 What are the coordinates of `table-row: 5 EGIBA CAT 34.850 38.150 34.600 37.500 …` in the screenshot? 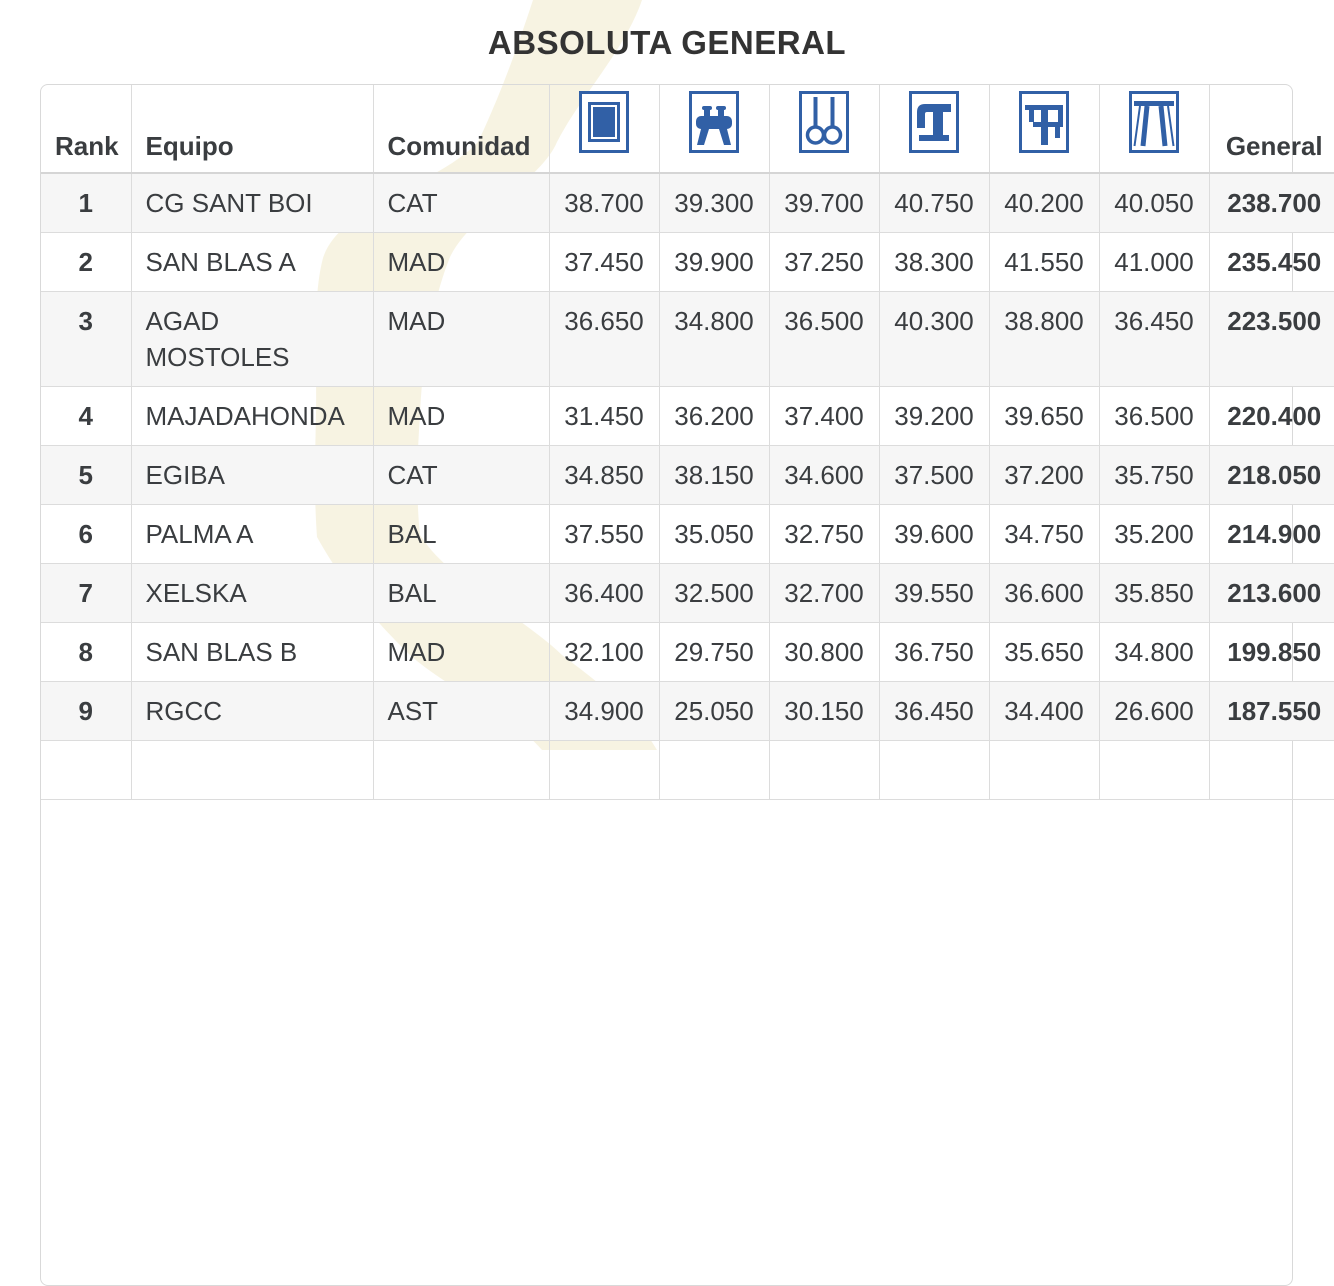 It's located at (687, 475).